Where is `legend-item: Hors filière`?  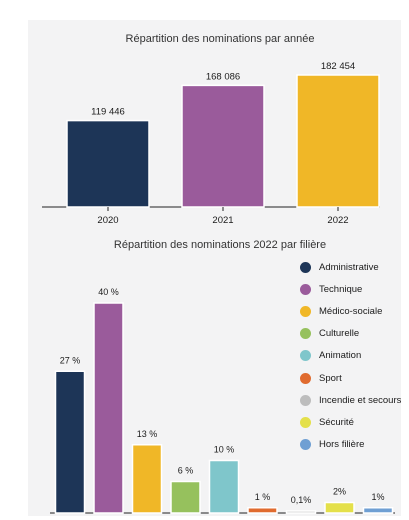 legend-item: Hors filière is located at coordinates (332, 445).